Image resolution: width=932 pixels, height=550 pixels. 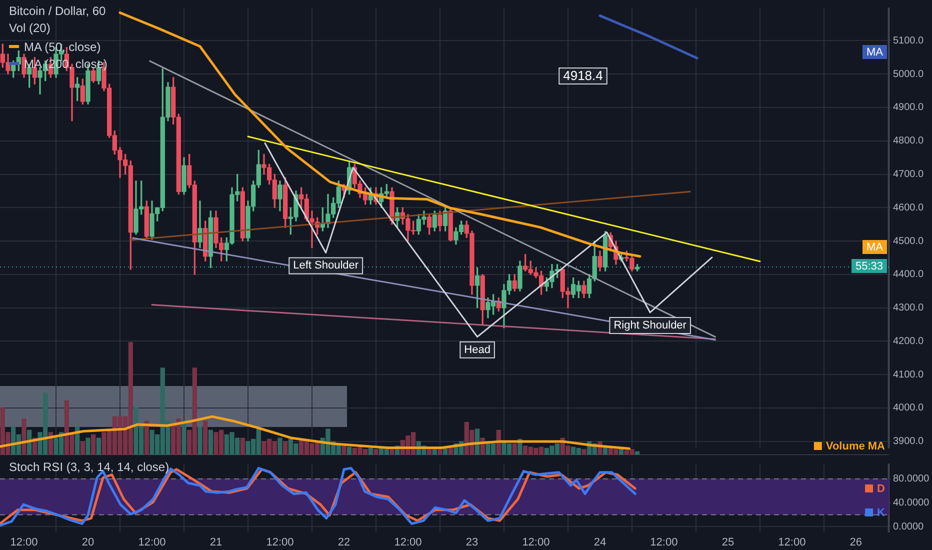 What do you see at coordinates (216, 542) in the screenshot?
I see `x-tick-label: 21` at bounding box center [216, 542].